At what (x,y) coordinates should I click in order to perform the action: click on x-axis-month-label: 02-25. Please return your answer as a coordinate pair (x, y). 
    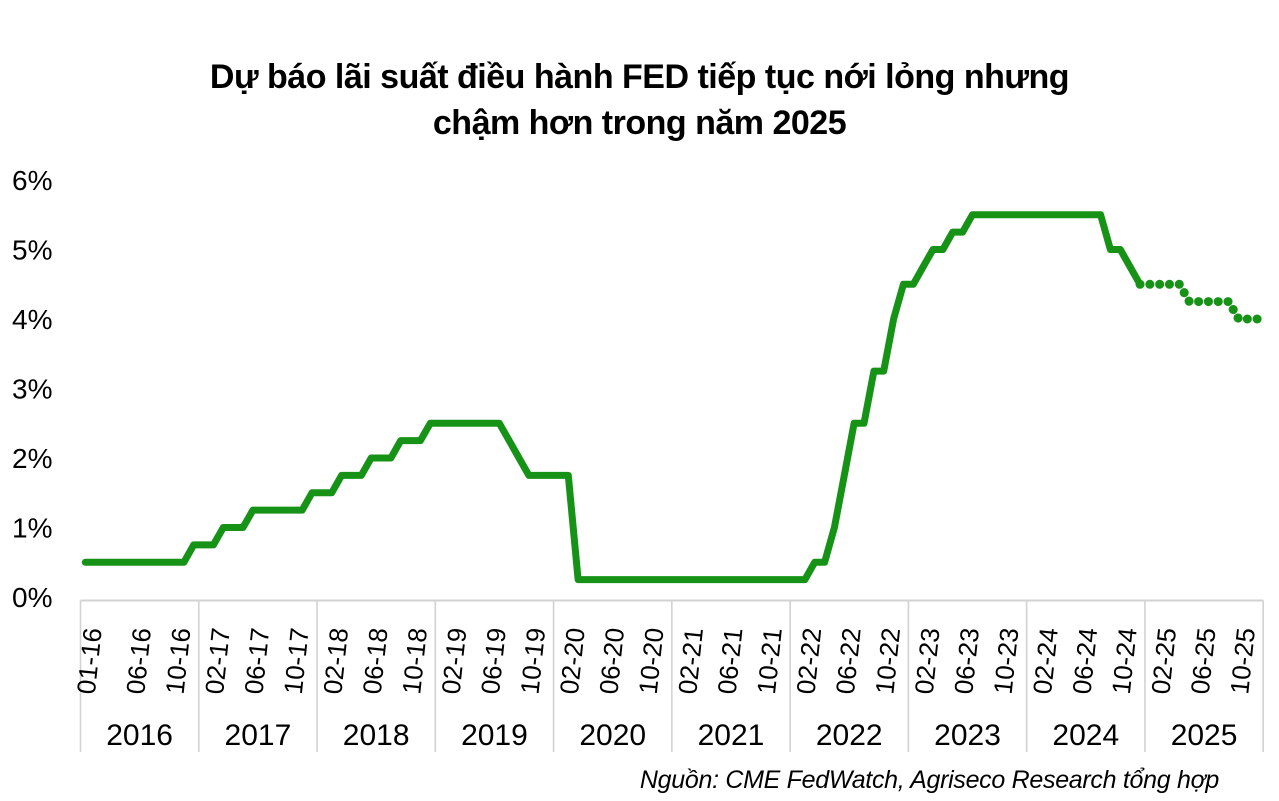
    Looking at the image, I should click on (1163, 660).